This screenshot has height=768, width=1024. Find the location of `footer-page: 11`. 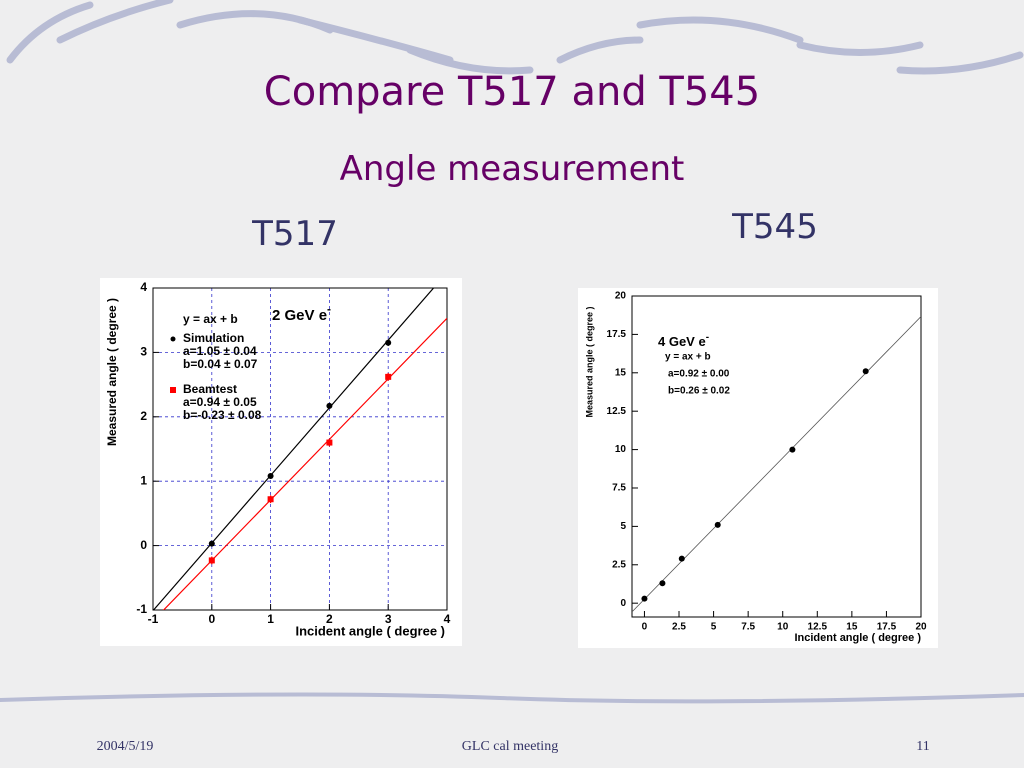

footer-page: 11 is located at coordinates (922, 746).